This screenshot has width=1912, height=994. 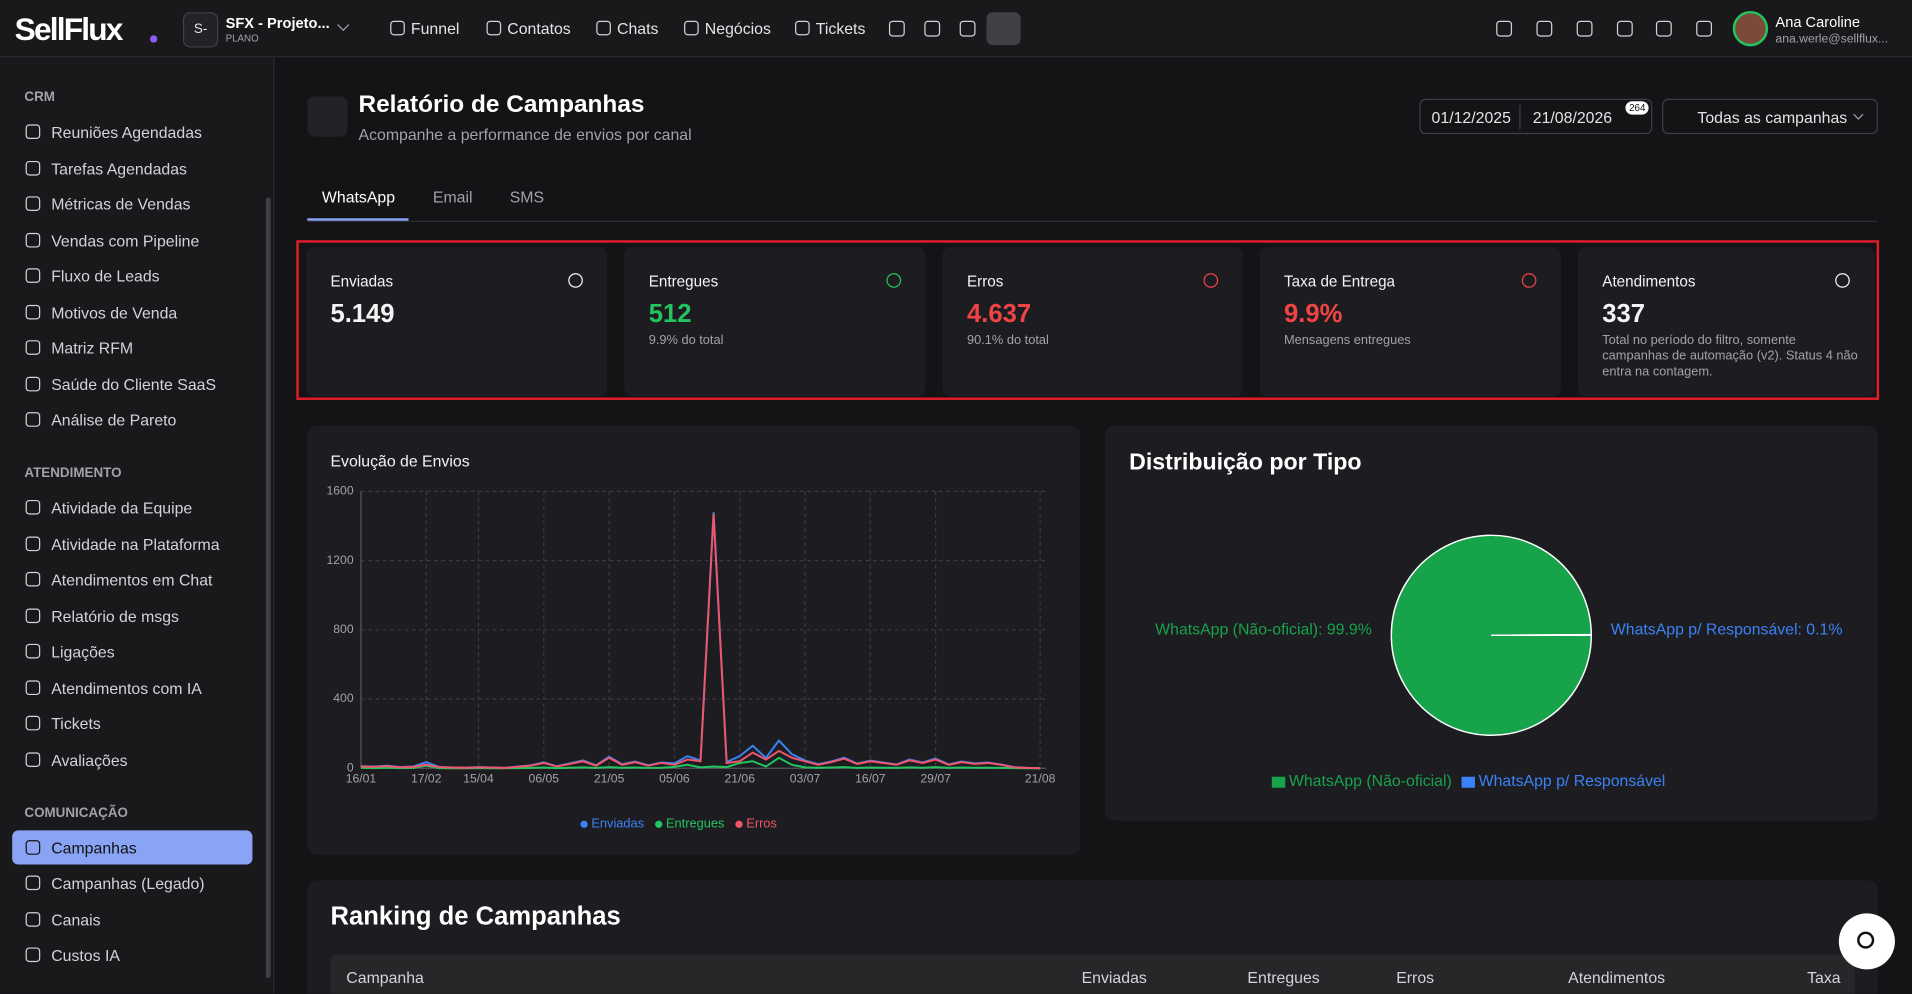 I want to click on series-line, so click(x=700, y=641).